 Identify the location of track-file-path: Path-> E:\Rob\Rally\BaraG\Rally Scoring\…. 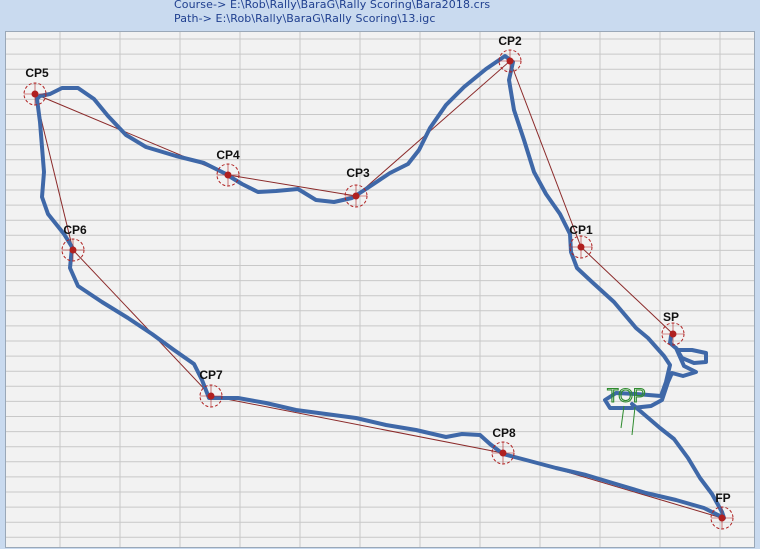
(305, 18).